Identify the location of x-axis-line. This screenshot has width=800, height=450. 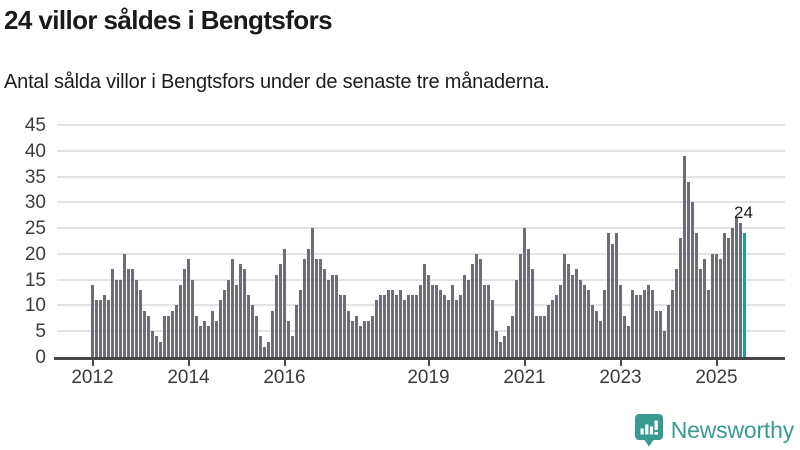
(419, 358).